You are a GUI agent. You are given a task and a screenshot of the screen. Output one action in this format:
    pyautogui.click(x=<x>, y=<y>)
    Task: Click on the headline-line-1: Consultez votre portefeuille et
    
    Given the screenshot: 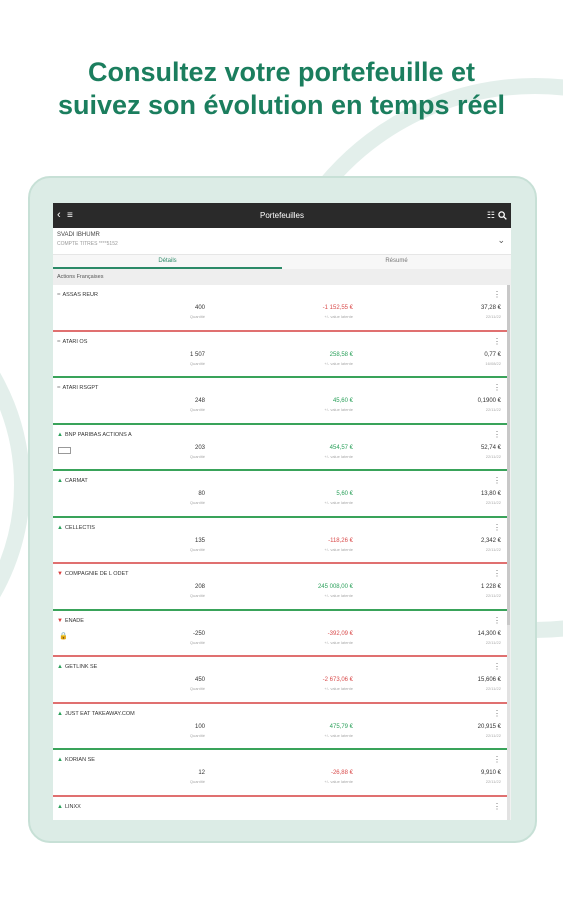 What is the action you would take?
    pyautogui.click(x=281, y=72)
    